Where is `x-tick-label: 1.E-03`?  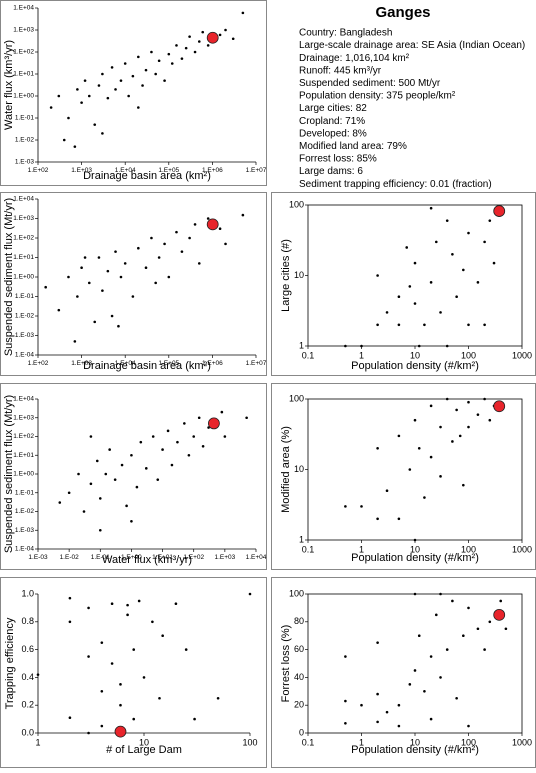 x-tick-label: 1.E-03 is located at coordinates (38, 557).